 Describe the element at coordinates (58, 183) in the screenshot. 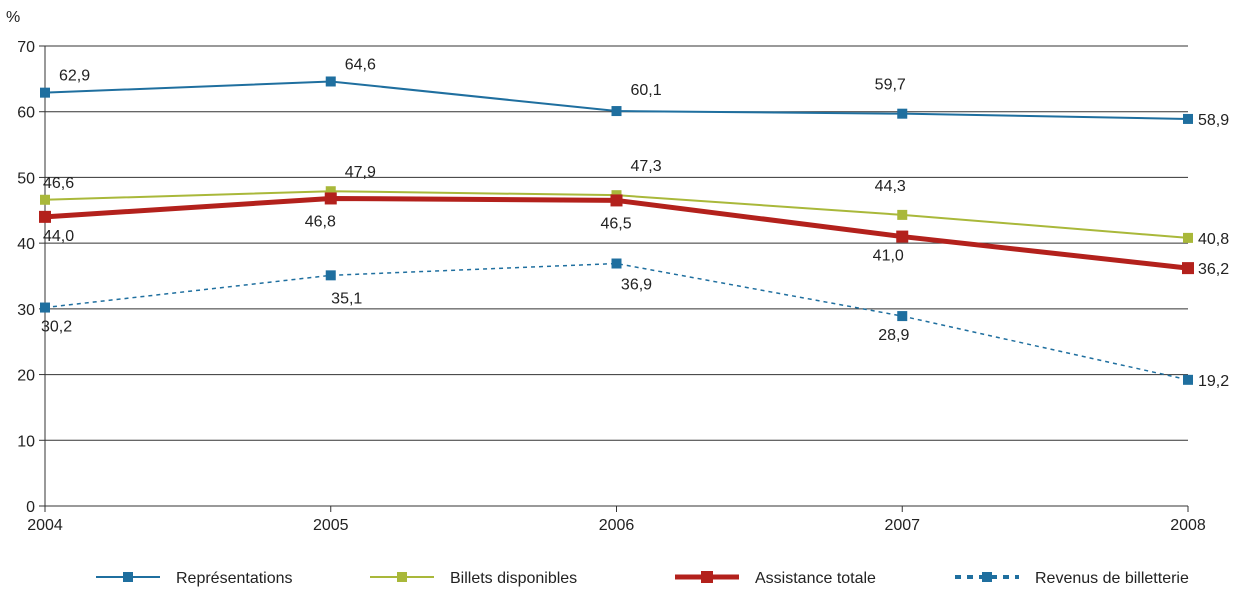

I see `data-label-billets-disponibles-2004: 46,6` at that location.